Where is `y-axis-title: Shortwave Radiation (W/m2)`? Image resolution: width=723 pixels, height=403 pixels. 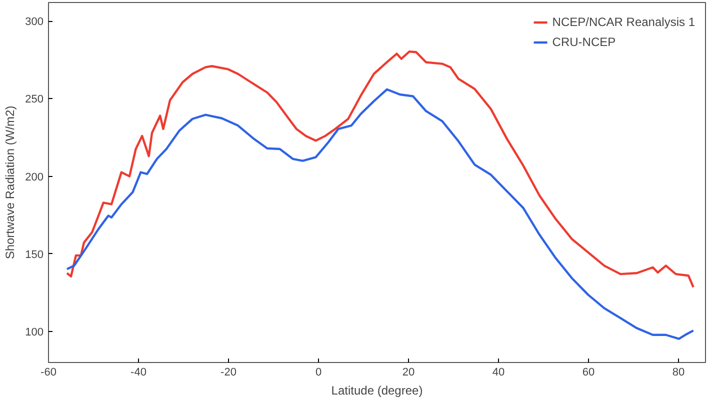
y-axis-title: Shortwave Radiation (W/m2) is located at coordinates (10, 183).